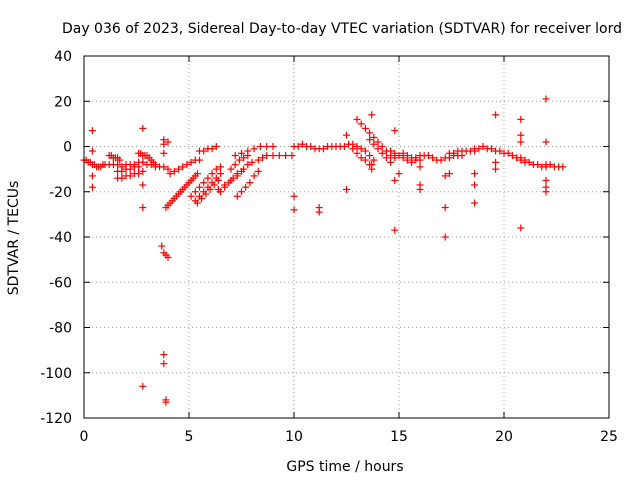 This screenshot has height=480, width=640. What do you see at coordinates (67, 148) in the screenshot?
I see `y-tick-label: 0` at bounding box center [67, 148].